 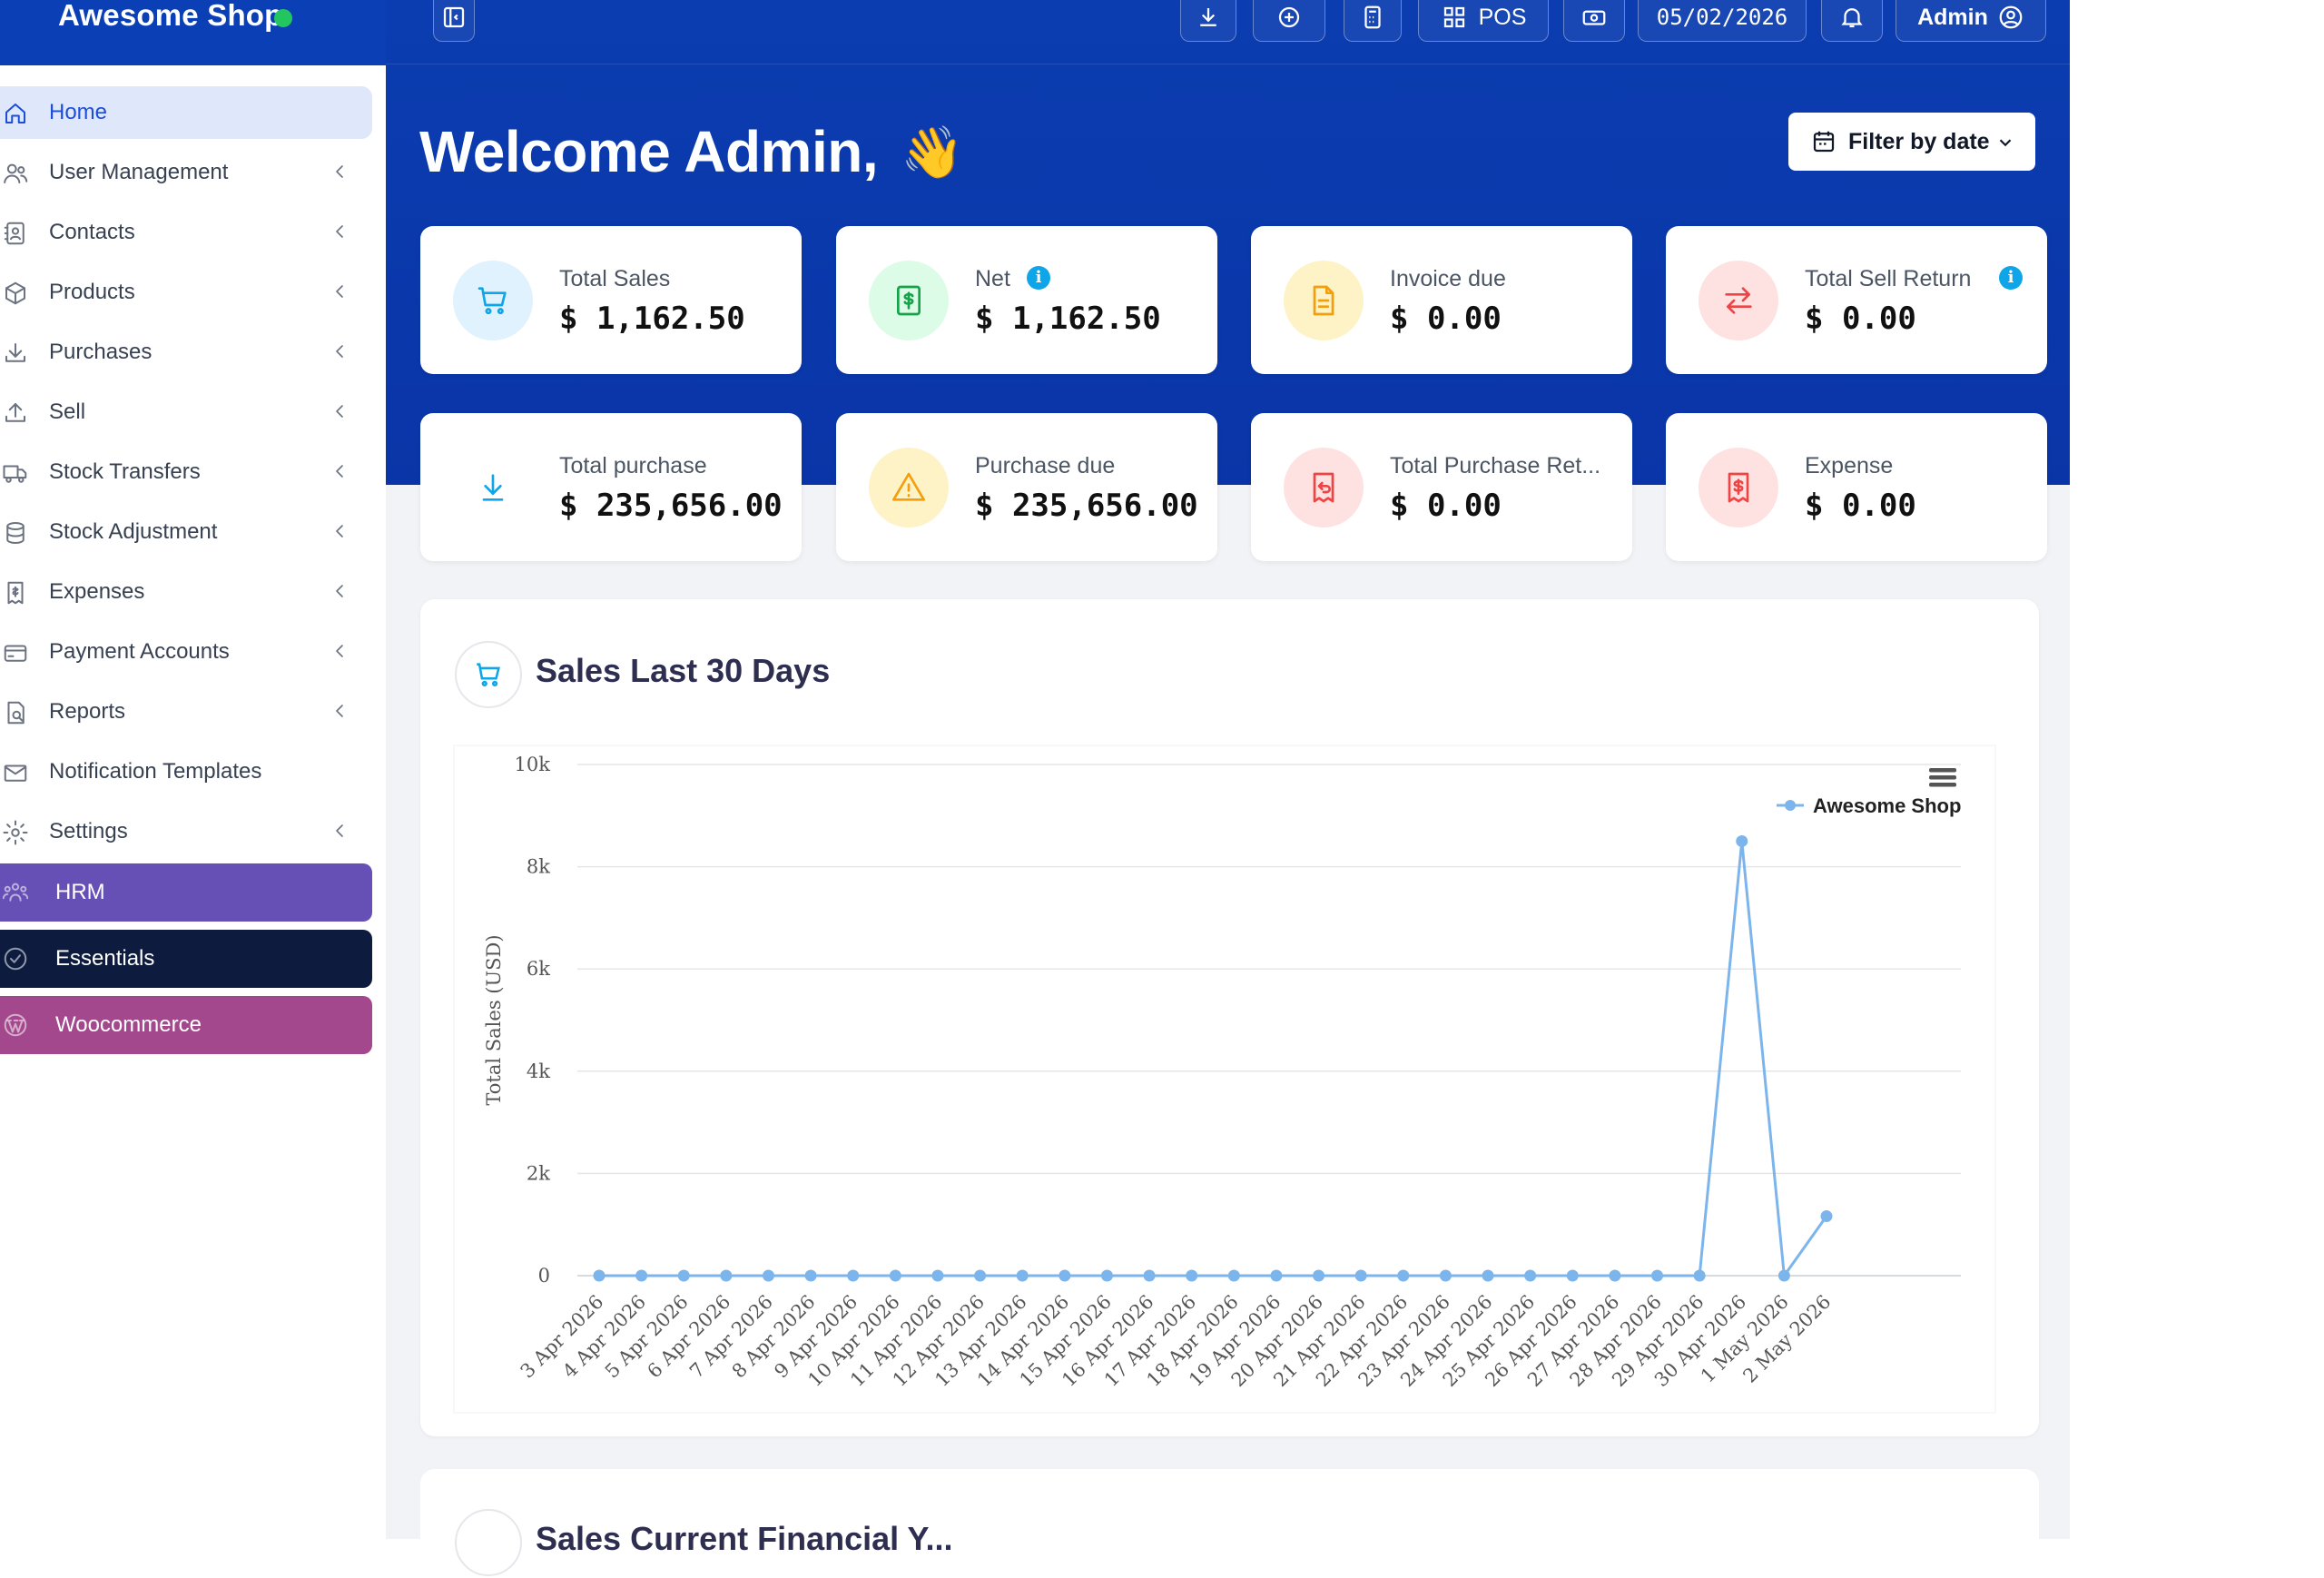 I want to click on file-icon, so click(x=1323, y=301).